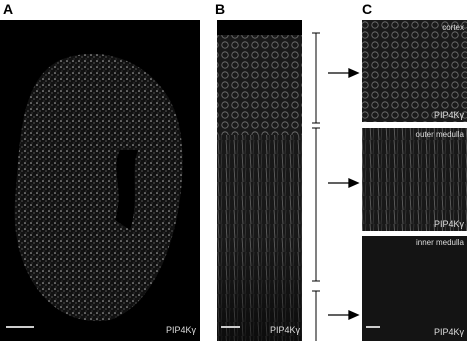 The width and height of the screenshot is (467, 341). I want to click on pelvis, so click(126, 190).